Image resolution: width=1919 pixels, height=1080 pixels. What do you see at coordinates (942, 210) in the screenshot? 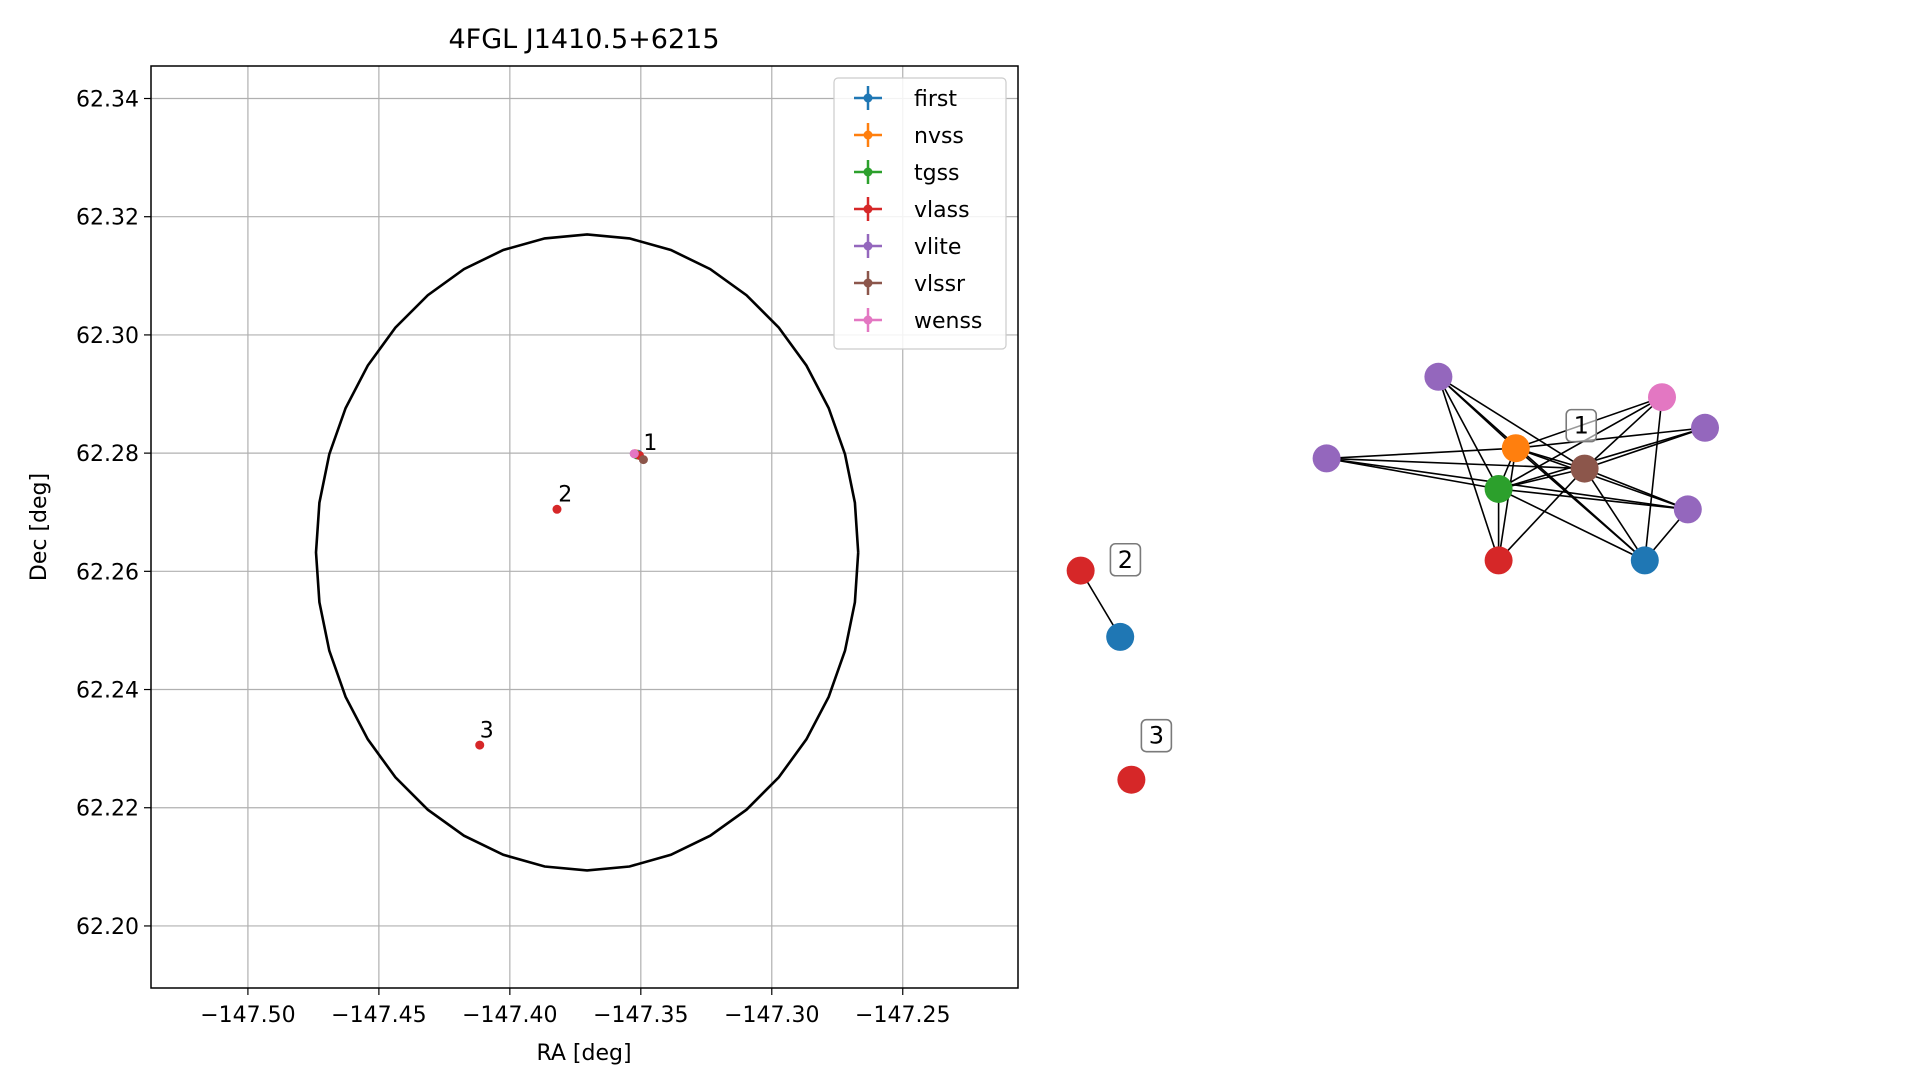
I see `legend-label: vlass` at bounding box center [942, 210].